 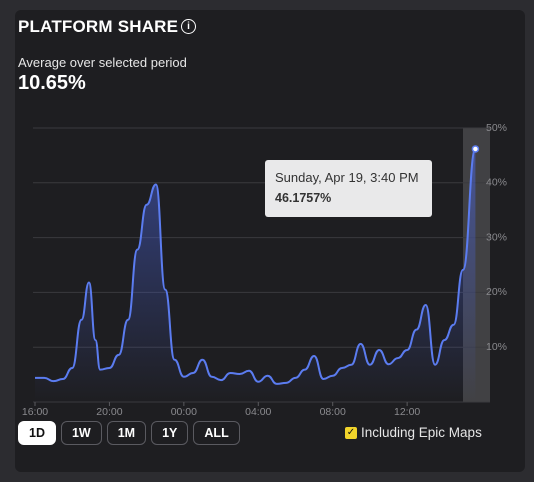 What do you see at coordinates (303, 198) in the screenshot?
I see `tooltip-value: 46.1757%` at bounding box center [303, 198].